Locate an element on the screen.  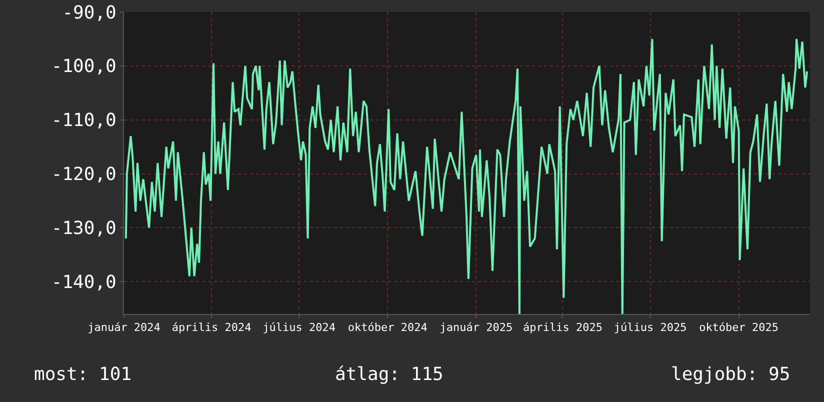
y-tick-label: -140,0 is located at coordinates (83, 282).